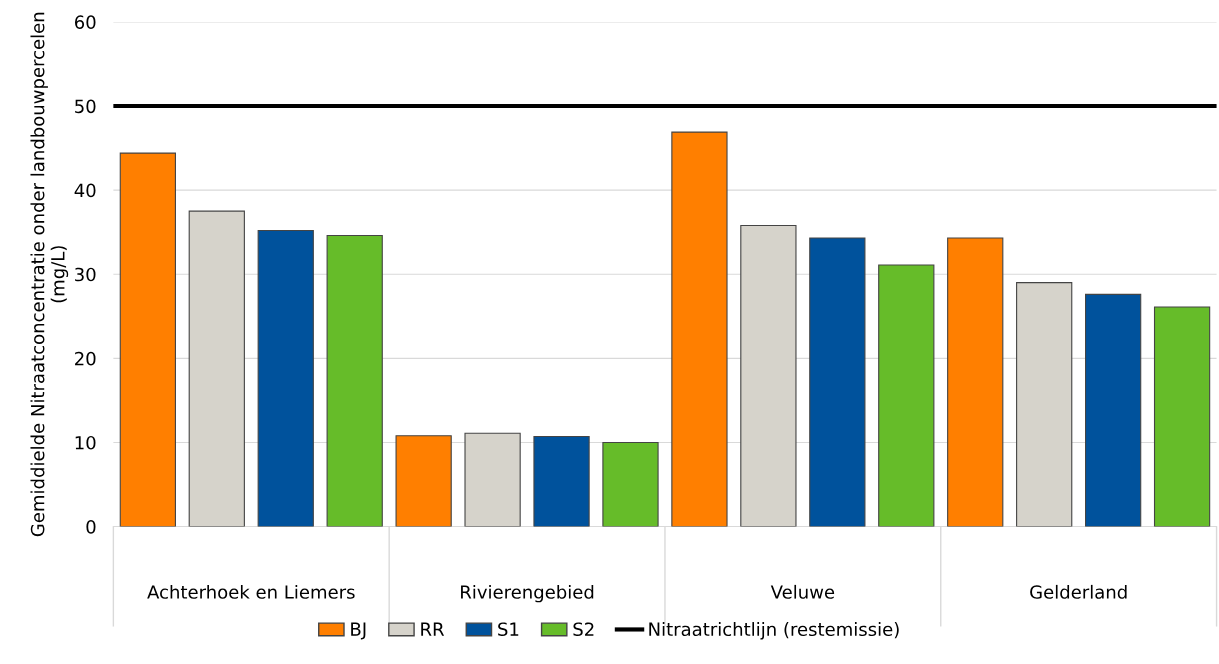  I want to click on legend-label: RR, so click(433, 629).